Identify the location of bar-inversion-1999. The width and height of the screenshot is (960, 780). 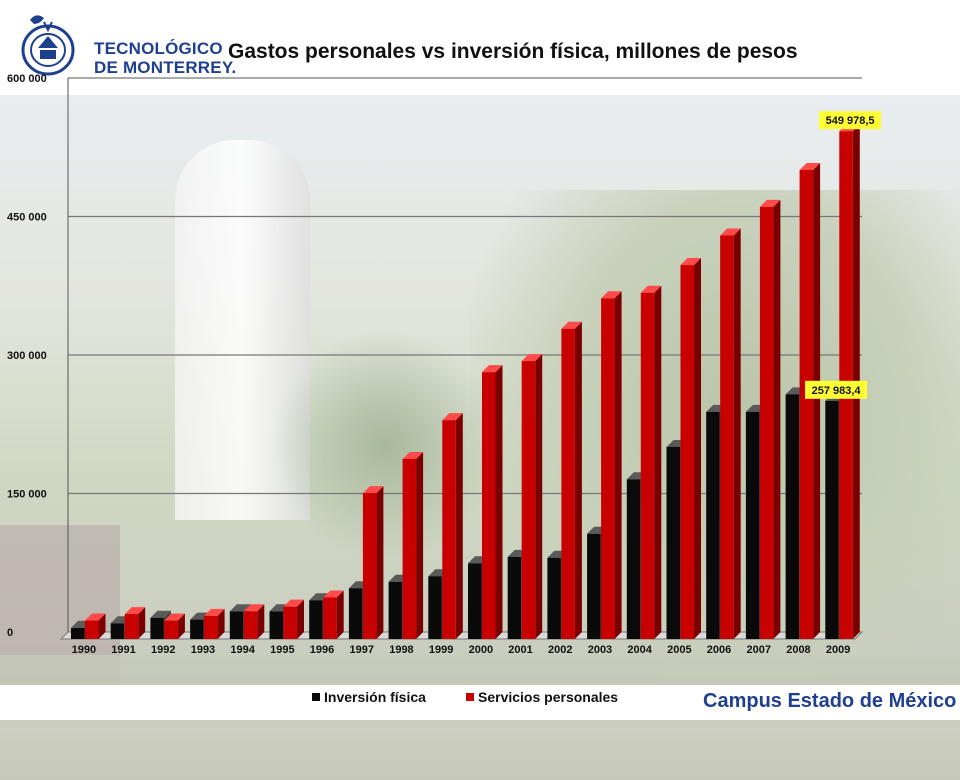
(435, 607).